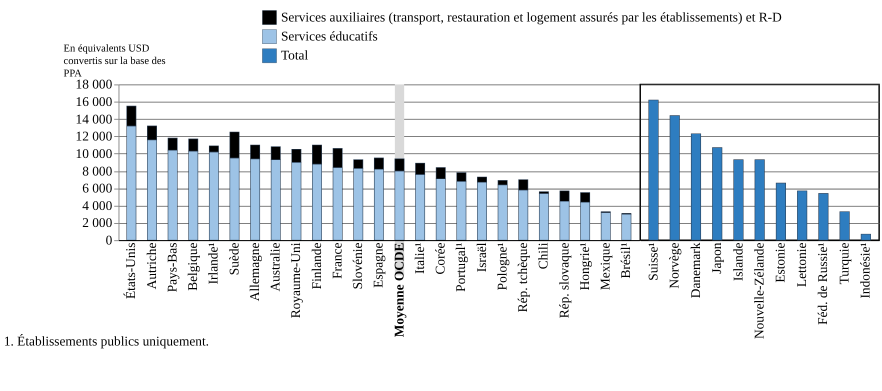  What do you see at coordinates (605, 266) in the screenshot?
I see `x-tick-label: Mexique` at bounding box center [605, 266].